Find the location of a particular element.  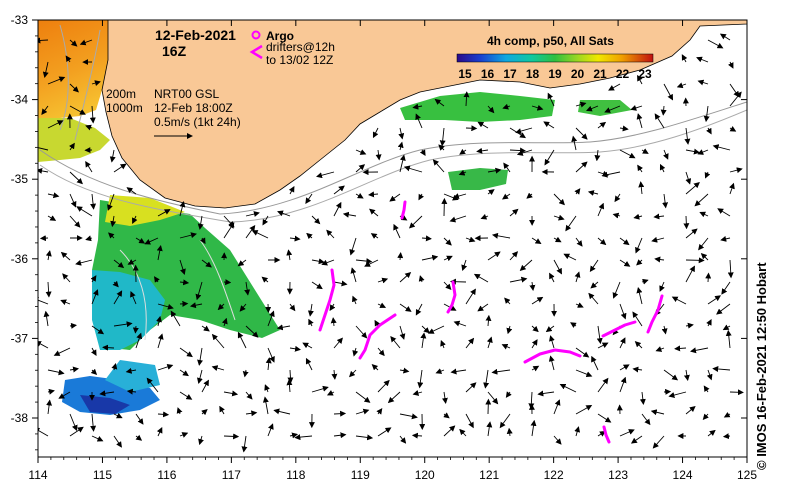

lon-tick-label: 123 is located at coordinates (618, 475).